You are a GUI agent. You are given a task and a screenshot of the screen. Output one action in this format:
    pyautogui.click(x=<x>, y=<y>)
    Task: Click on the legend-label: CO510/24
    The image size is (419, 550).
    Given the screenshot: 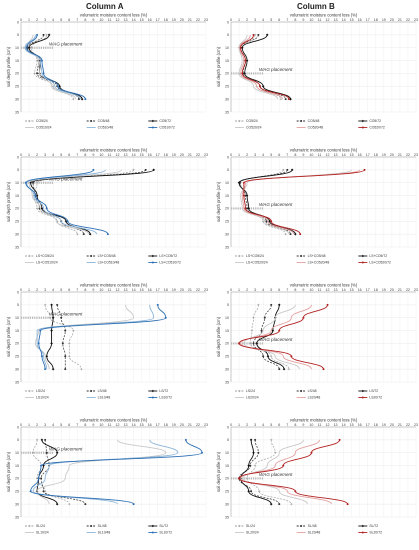 What is the action you would take?
    pyautogui.click(x=44, y=128)
    